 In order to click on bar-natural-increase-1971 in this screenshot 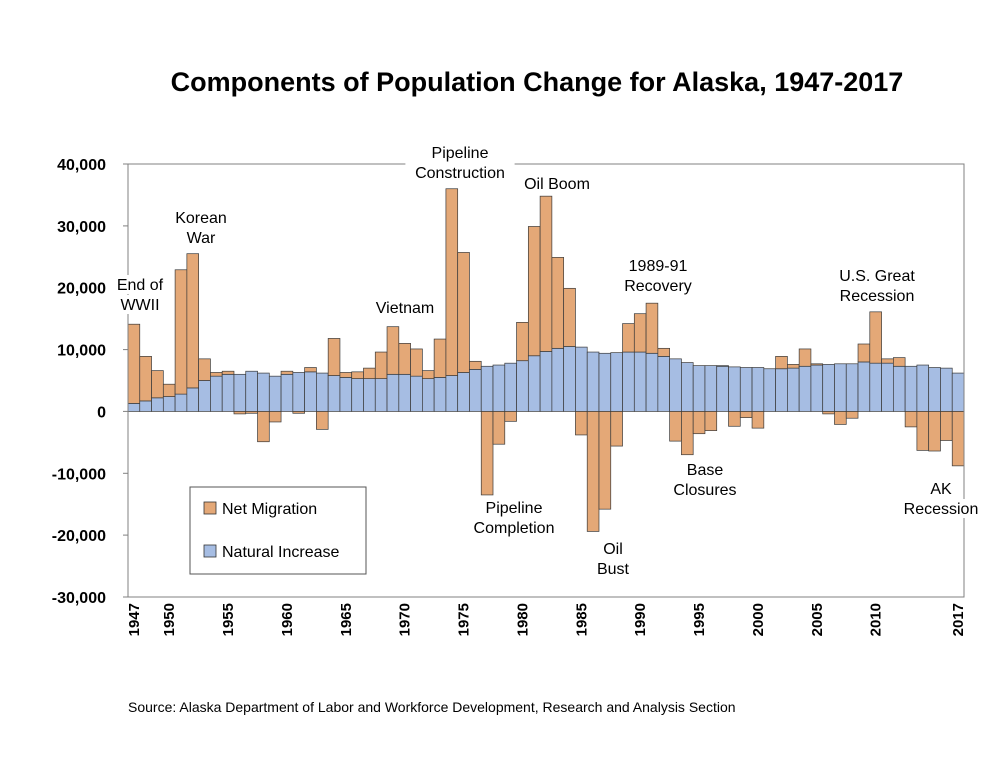, I will do `click(417, 393)`.